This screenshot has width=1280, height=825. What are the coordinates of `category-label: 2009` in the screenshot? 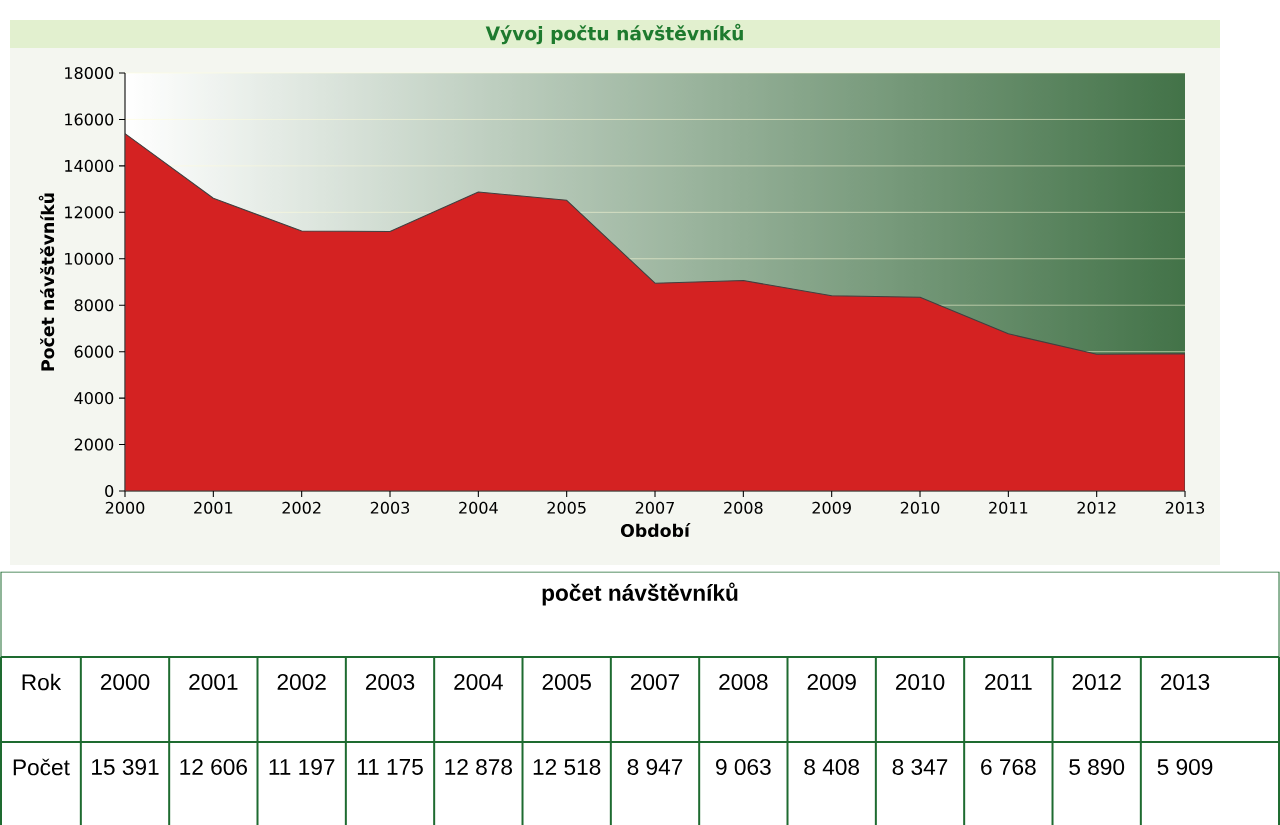 It's located at (831, 682).